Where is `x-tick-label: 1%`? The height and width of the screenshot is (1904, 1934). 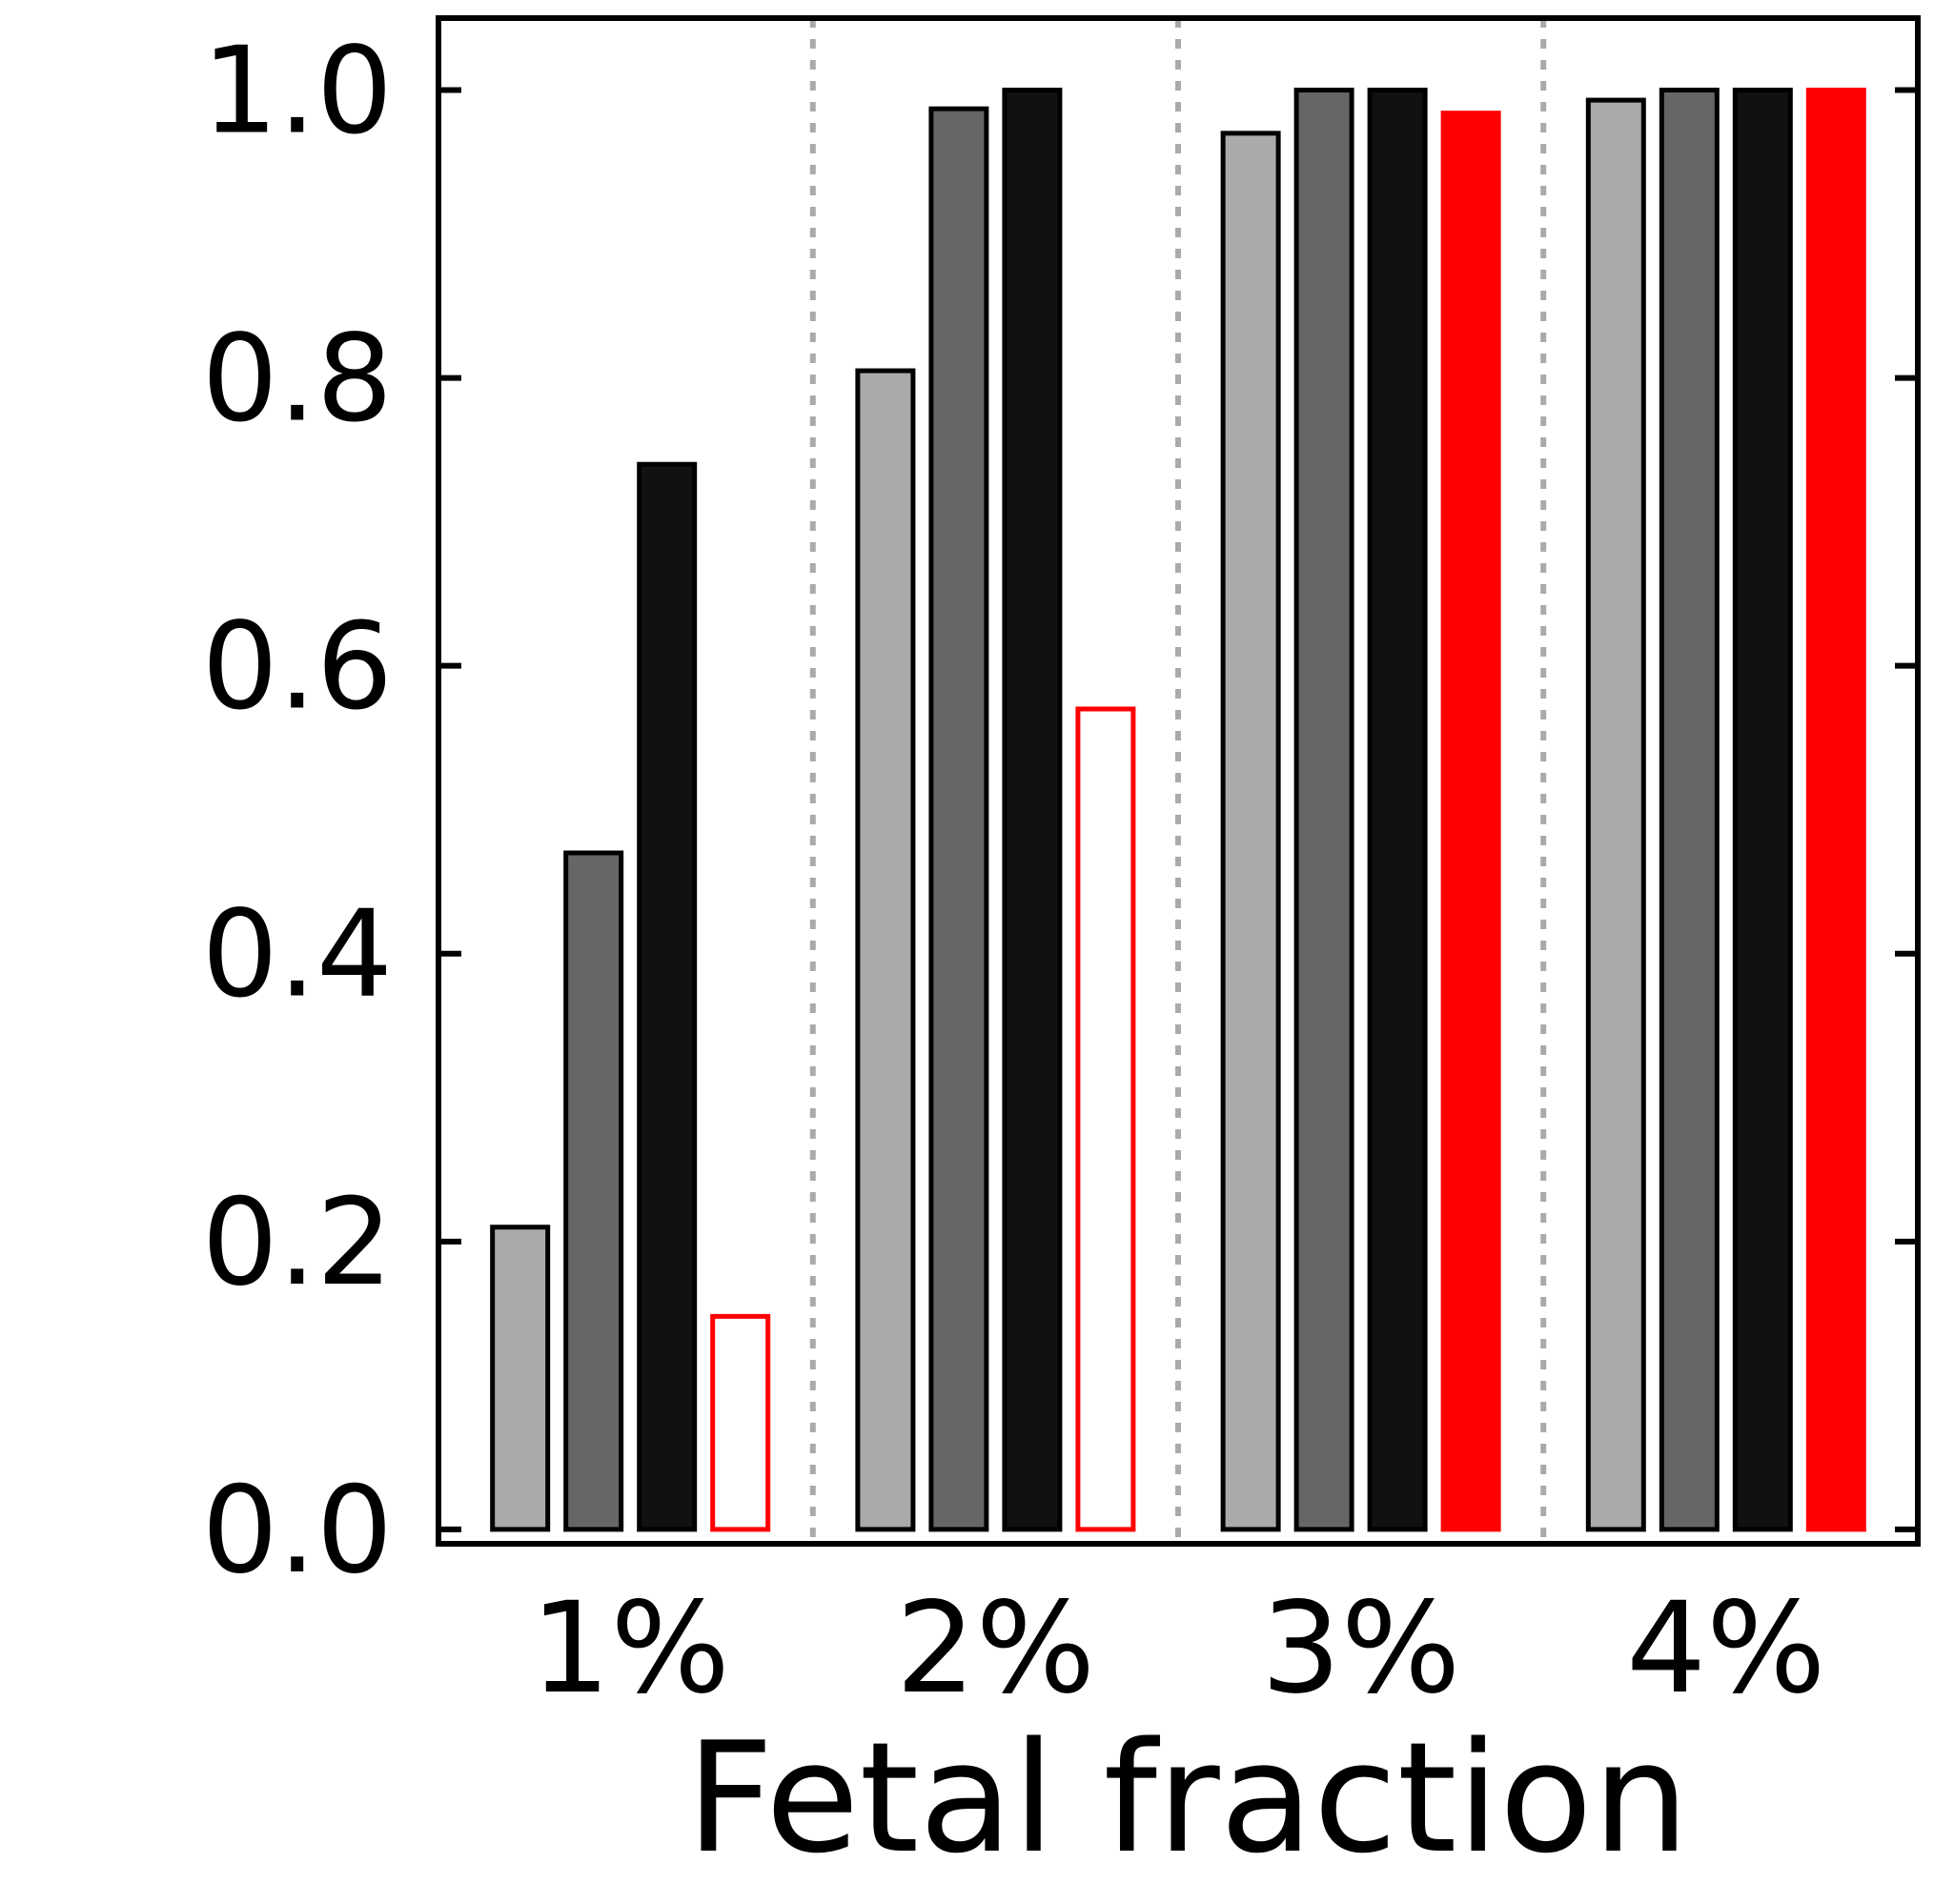 x-tick-label: 1% is located at coordinates (630, 1648).